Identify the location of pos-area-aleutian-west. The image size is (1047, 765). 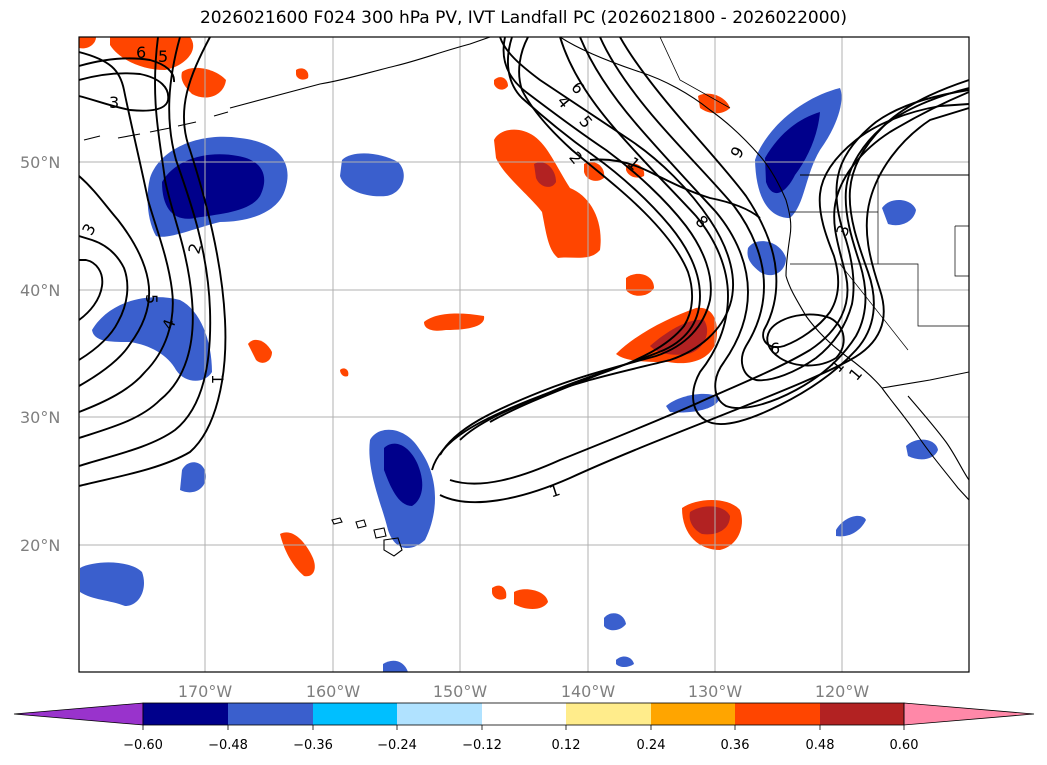
(152, 53).